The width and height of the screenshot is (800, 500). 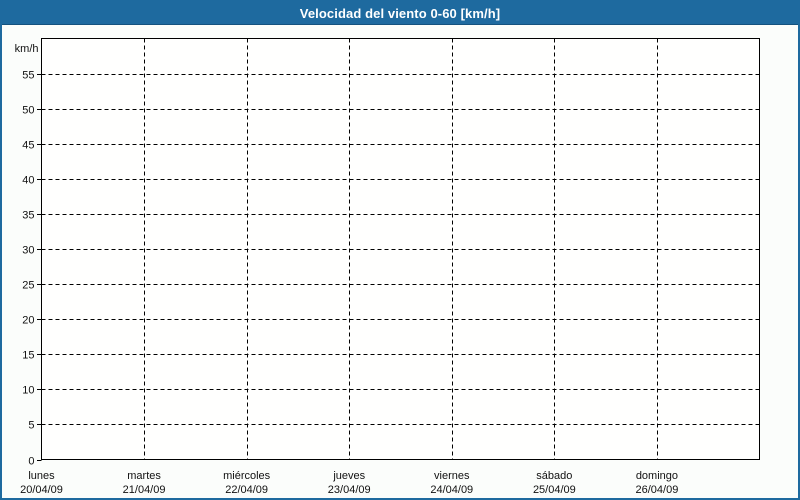 I want to click on y-tick-label: 25, so click(x=28, y=286).